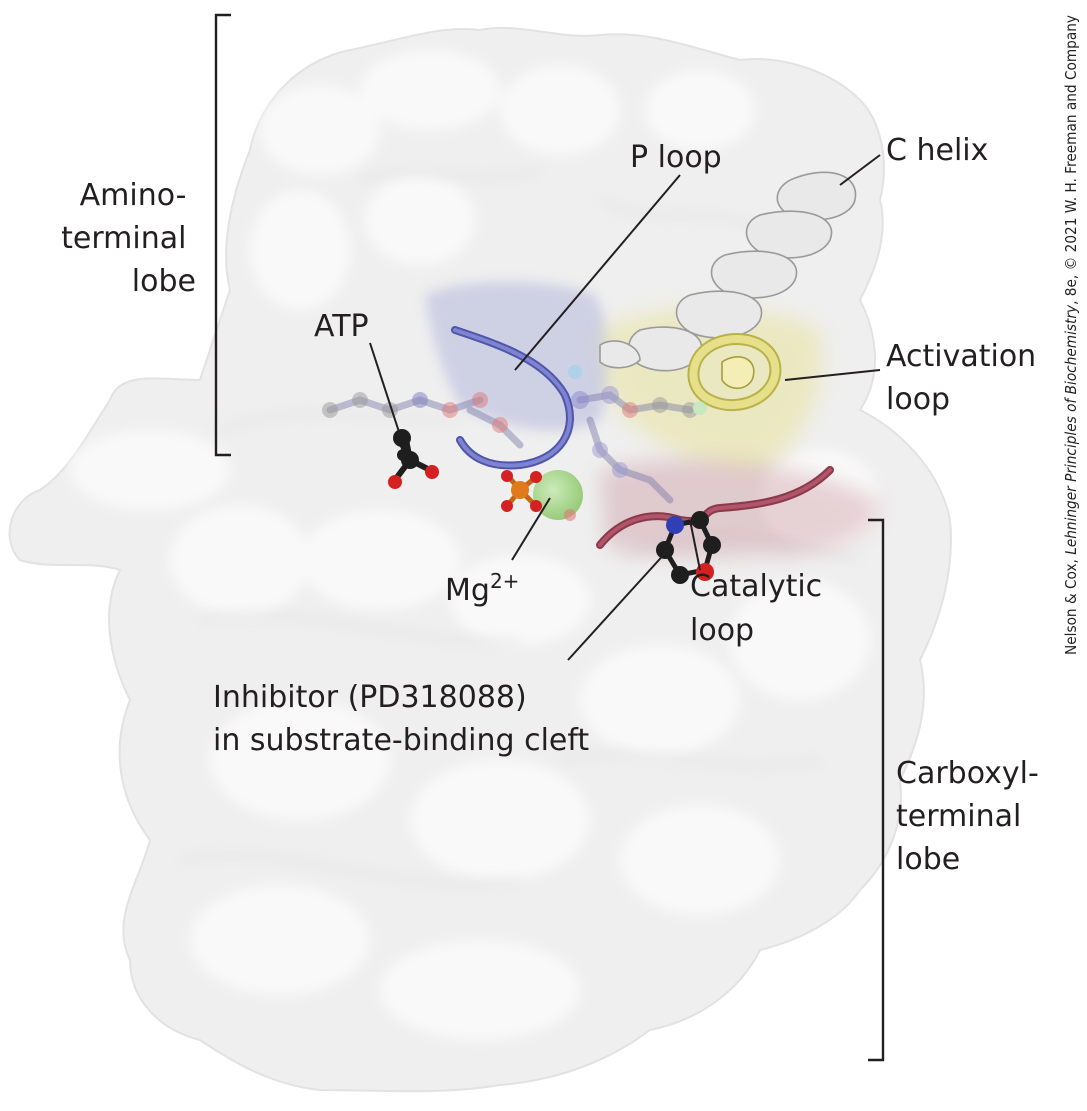  Describe the element at coordinates (341, 326) in the screenshot. I see `atp-label: ATP` at that location.